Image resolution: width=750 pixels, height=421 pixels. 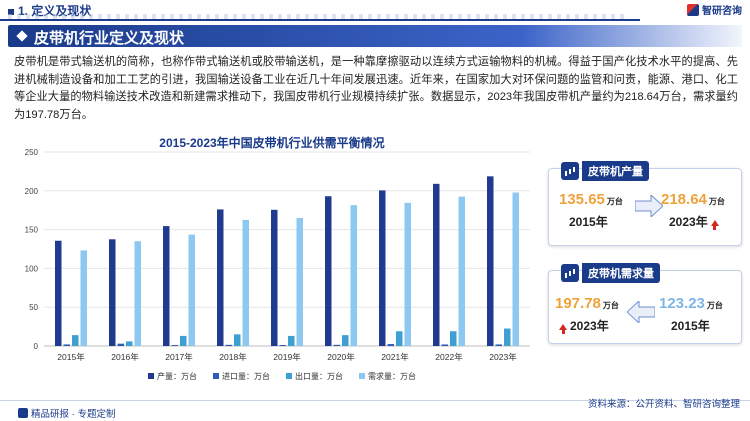 What do you see at coordinates (320, 20) in the screenshot?
I see `header-divider` at bounding box center [320, 20].